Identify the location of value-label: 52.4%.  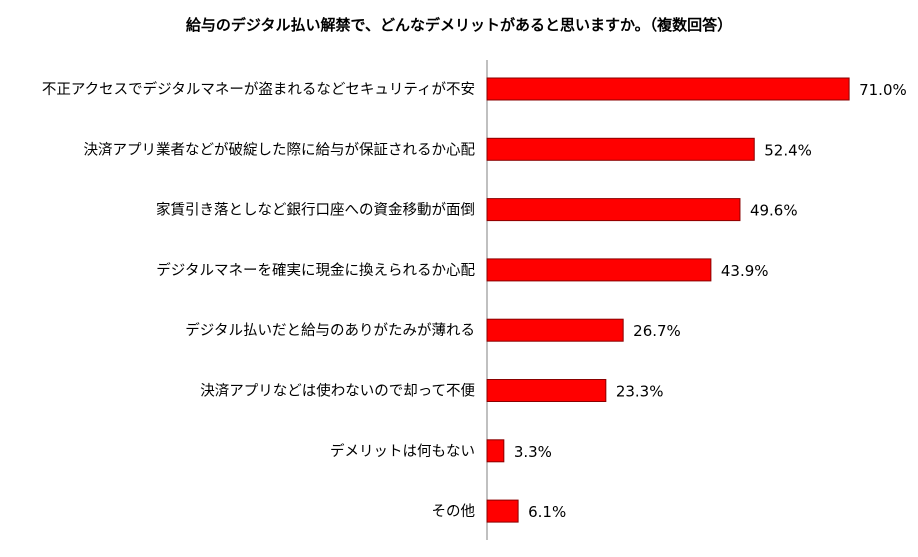
(788, 150).